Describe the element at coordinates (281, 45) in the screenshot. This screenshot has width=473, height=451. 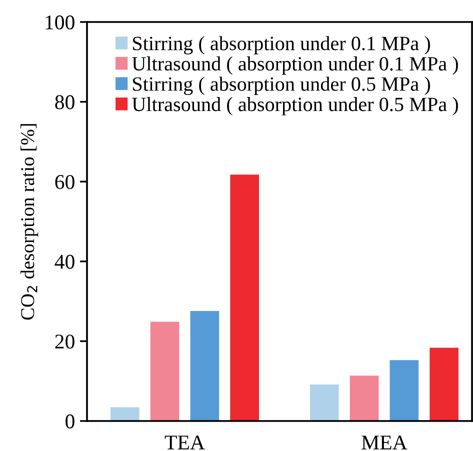
I see `legend-label: Stirring ( absorption under 0.1 MPa )` at that location.